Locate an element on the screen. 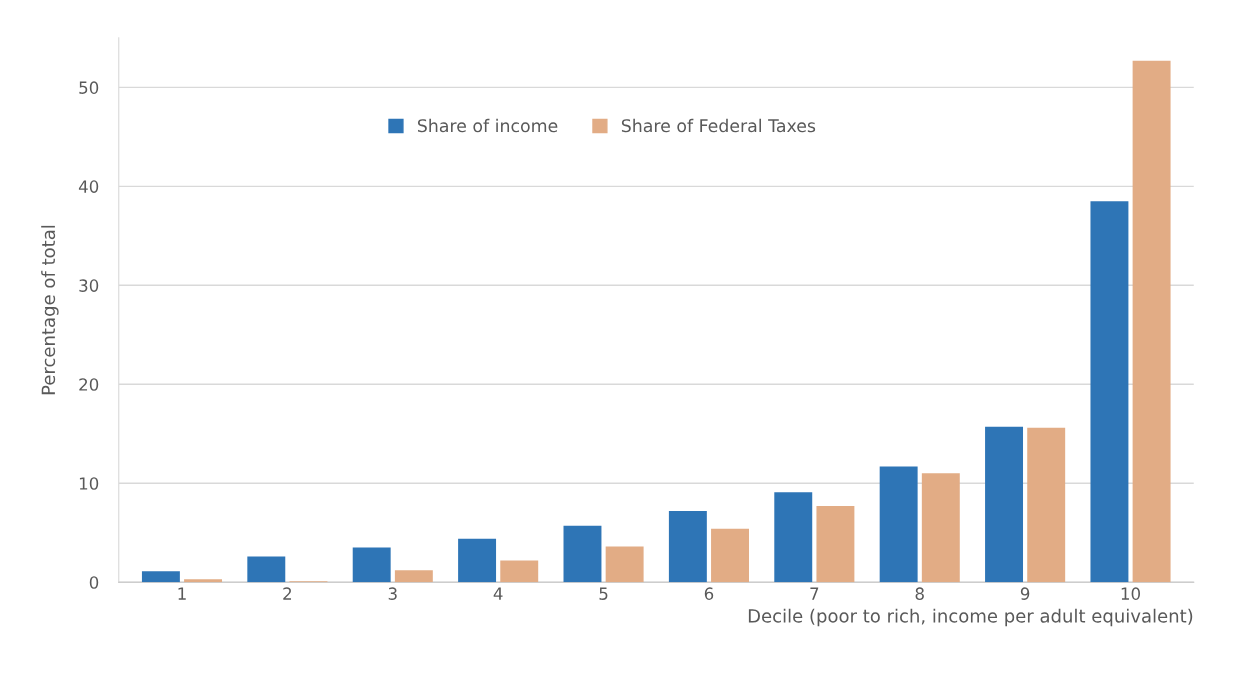  x-tick-label: 10 is located at coordinates (1131, 593).